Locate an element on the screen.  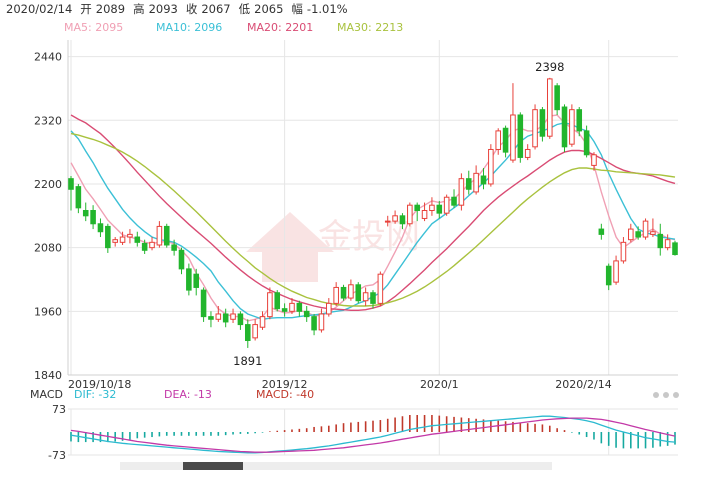
header-high-label: 高 is located at coordinates (139, 9).